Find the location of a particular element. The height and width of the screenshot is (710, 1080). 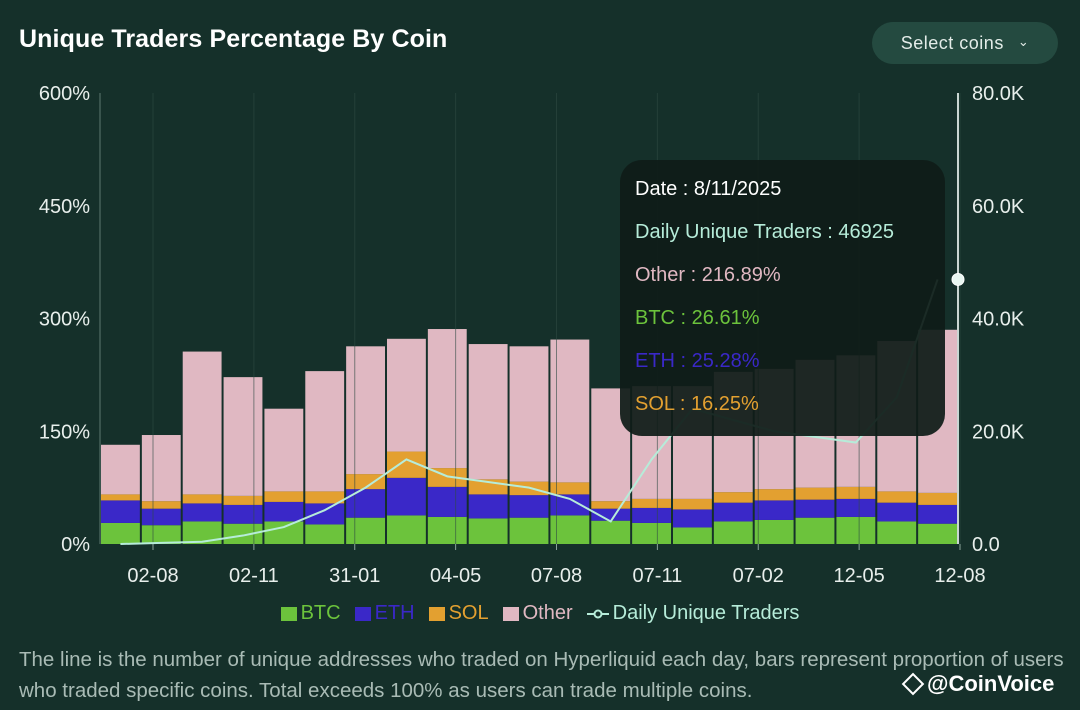

select-coins-button: Select coins ⌄ is located at coordinates (965, 43).